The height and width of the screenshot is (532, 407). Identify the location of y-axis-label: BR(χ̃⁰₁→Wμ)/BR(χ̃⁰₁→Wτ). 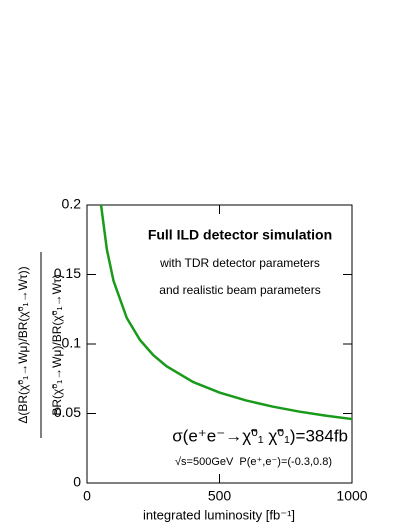
(57, 344).